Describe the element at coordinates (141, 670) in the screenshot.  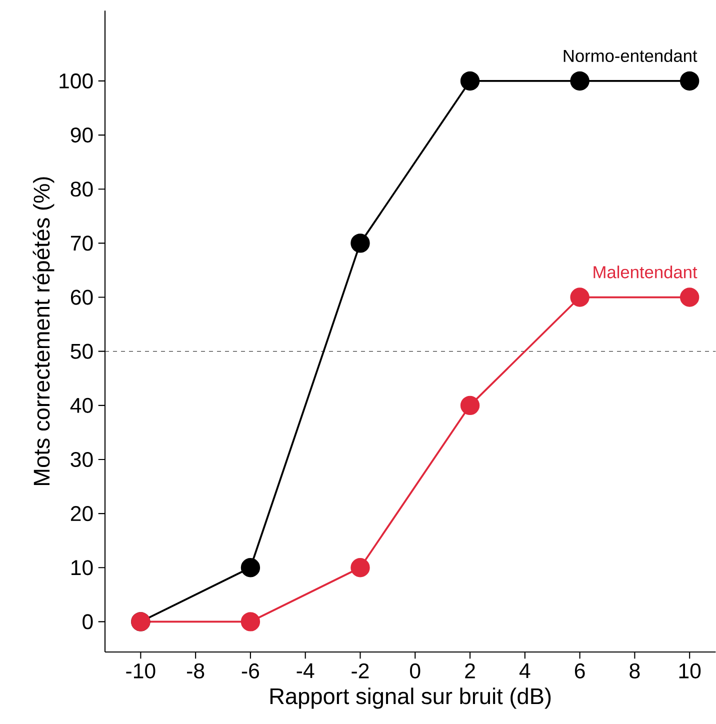
I see `x-tick-label: -10` at that location.